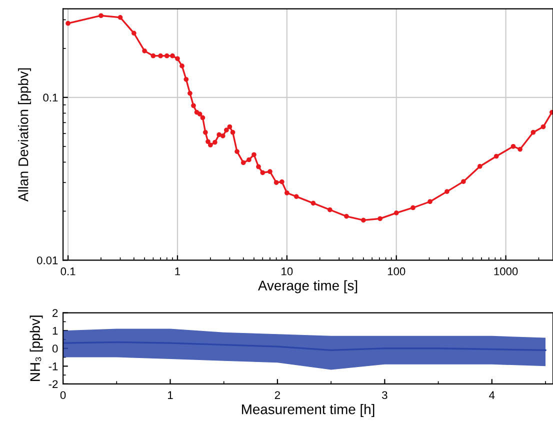 The width and height of the screenshot is (553, 421). I want to click on x-tick-label: 0.1, so click(68, 271).